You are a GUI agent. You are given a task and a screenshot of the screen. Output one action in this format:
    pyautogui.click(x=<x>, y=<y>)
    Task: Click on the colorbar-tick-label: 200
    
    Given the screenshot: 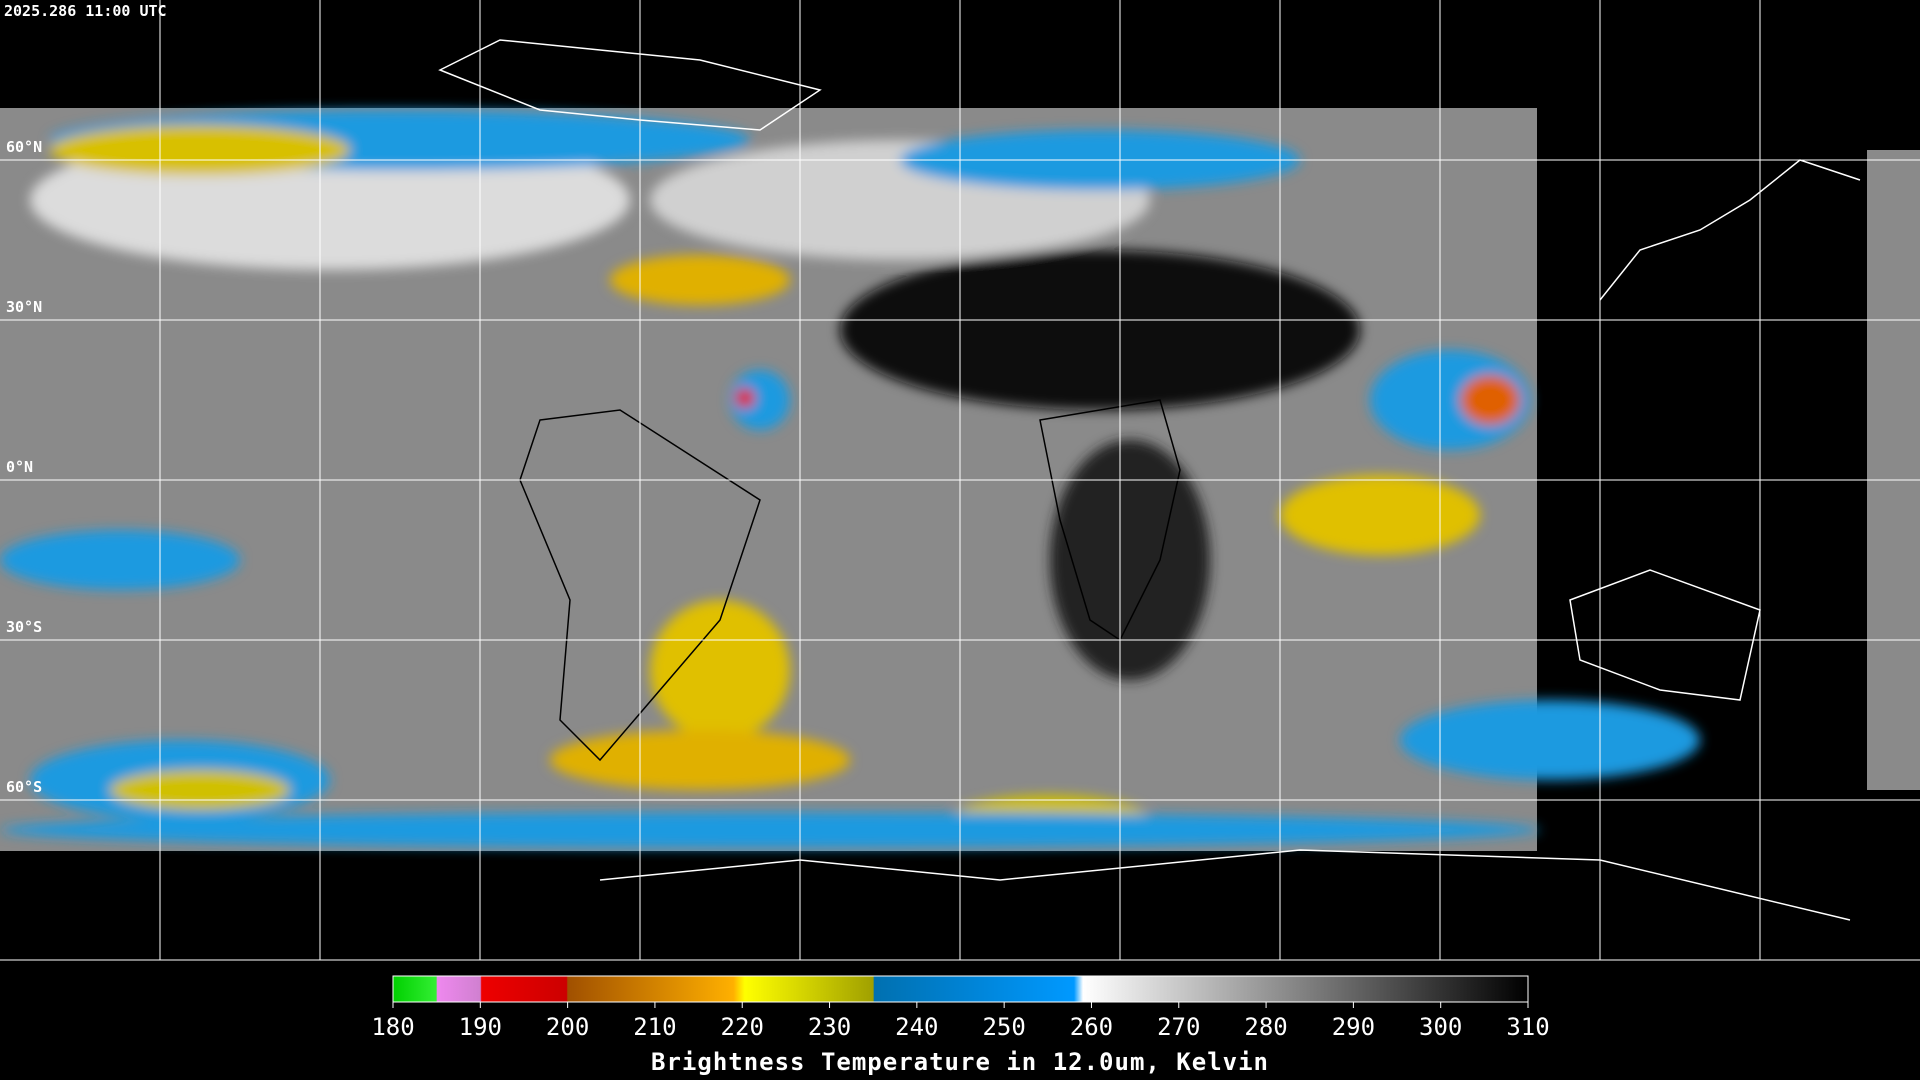 What is the action you would take?
    pyautogui.click(x=567, y=1027)
    